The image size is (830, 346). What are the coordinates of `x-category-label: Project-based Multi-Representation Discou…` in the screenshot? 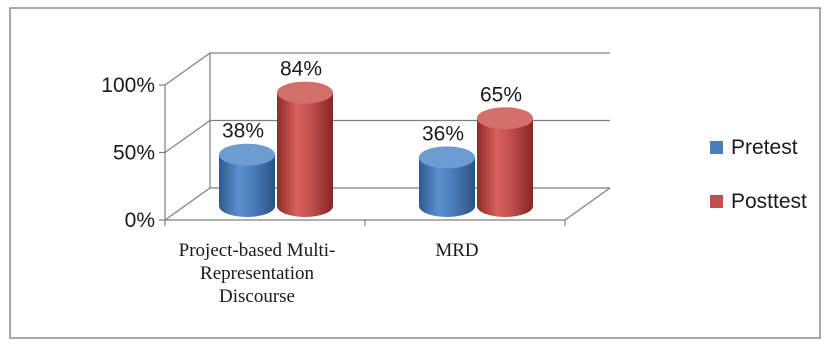 It's located at (257, 273).